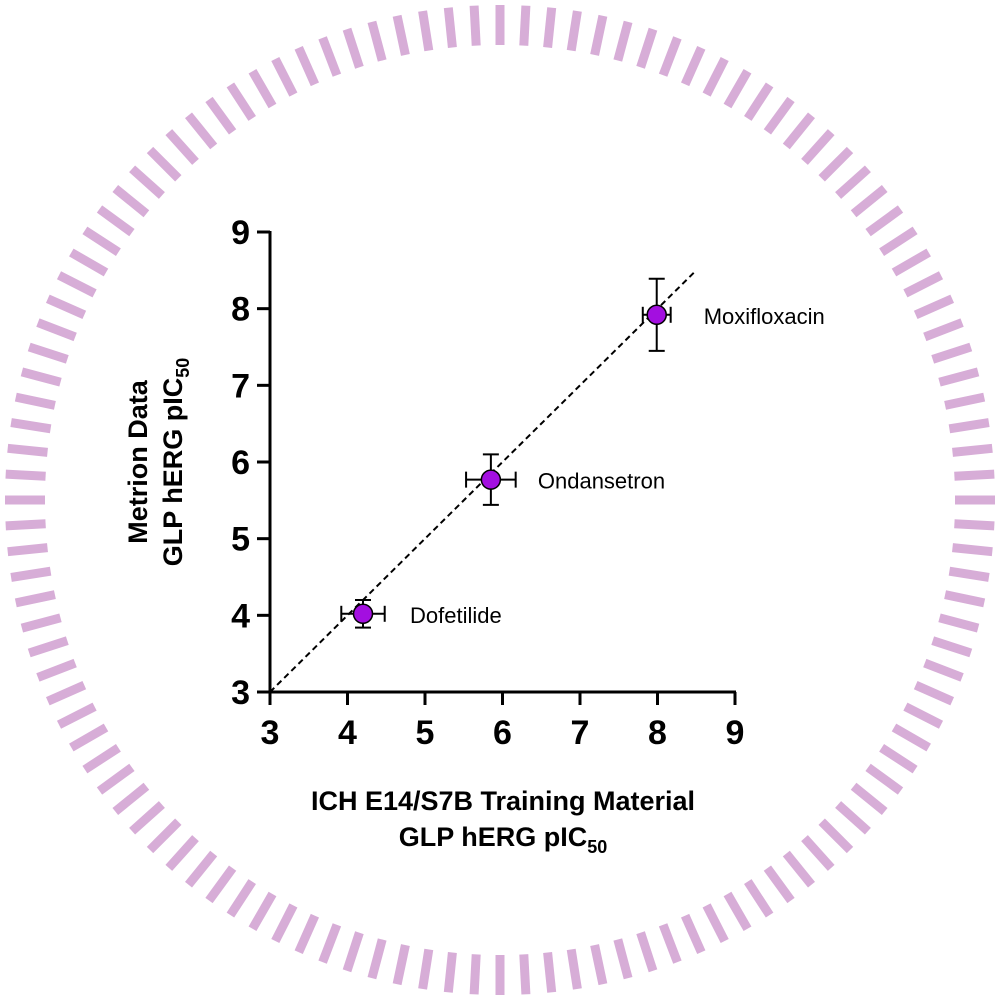 The height and width of the screenshot is (1000, 1000). What do you see at coordinates (425, 733) in the screenshot?
I see `x-tick-label: 5` at bounding box center [425, 733].